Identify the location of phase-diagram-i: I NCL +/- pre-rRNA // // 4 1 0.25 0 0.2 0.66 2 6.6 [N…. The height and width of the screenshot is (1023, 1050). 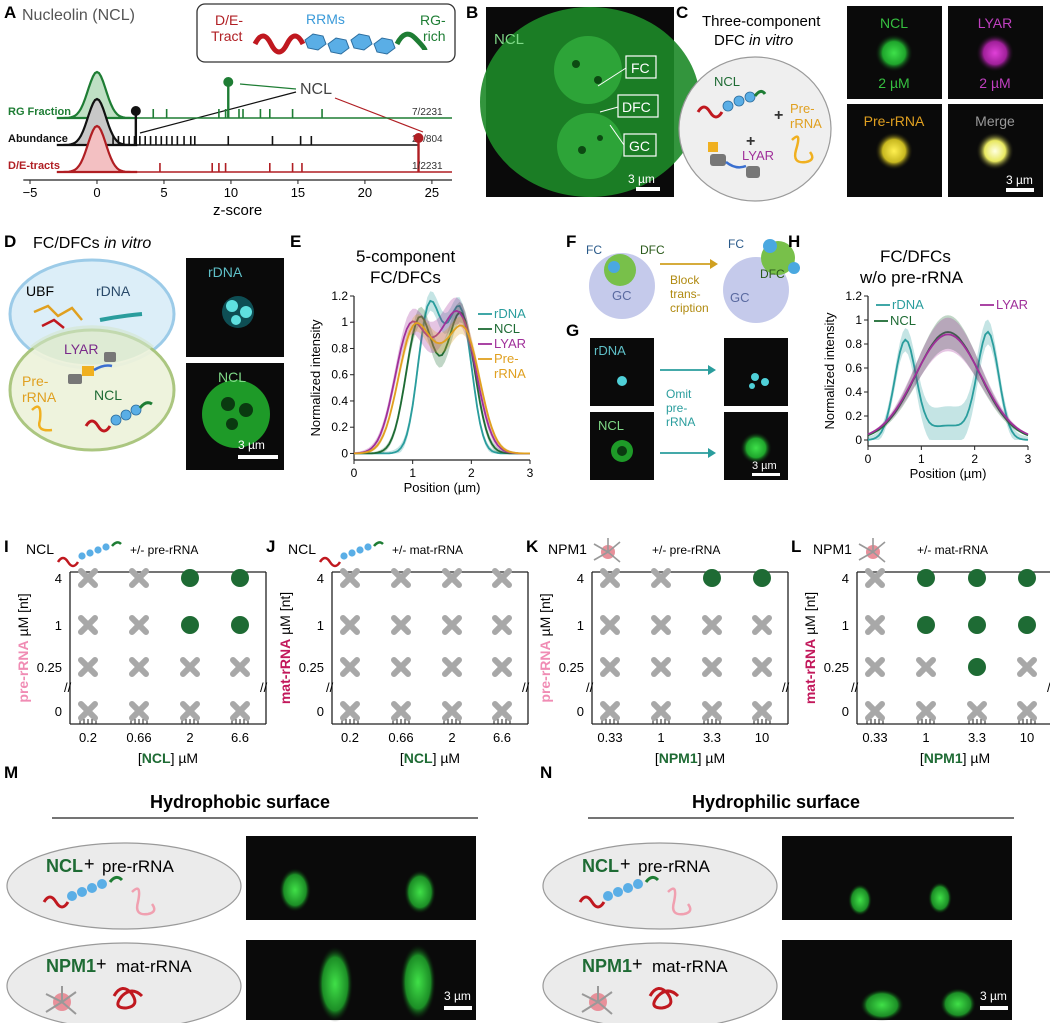
(136, 651).